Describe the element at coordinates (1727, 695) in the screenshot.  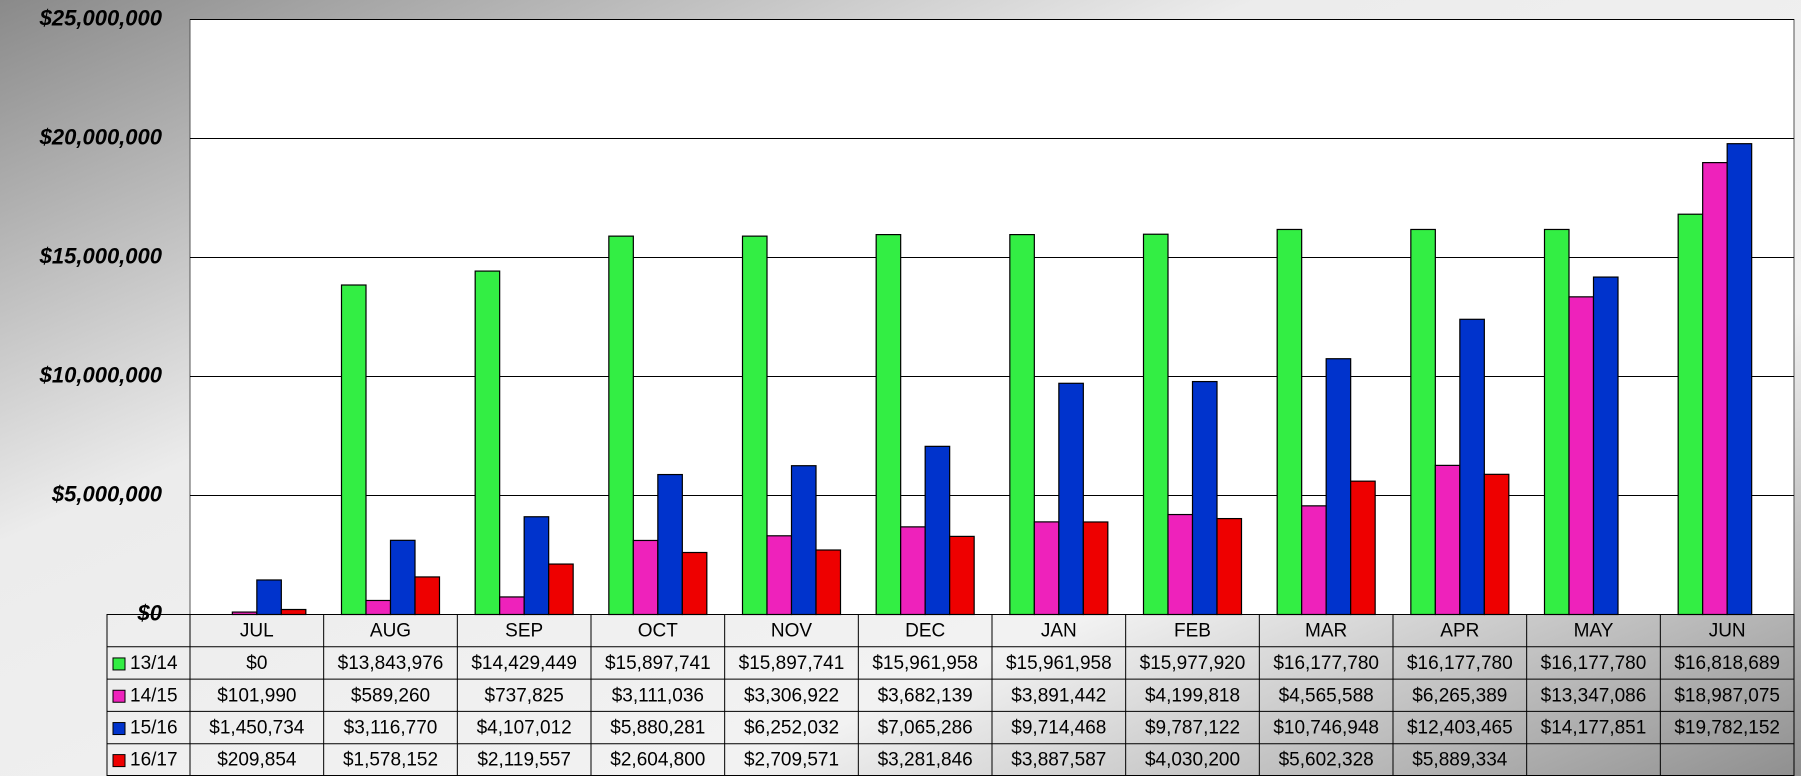
I see `table-value: $18,987,075` at that location.